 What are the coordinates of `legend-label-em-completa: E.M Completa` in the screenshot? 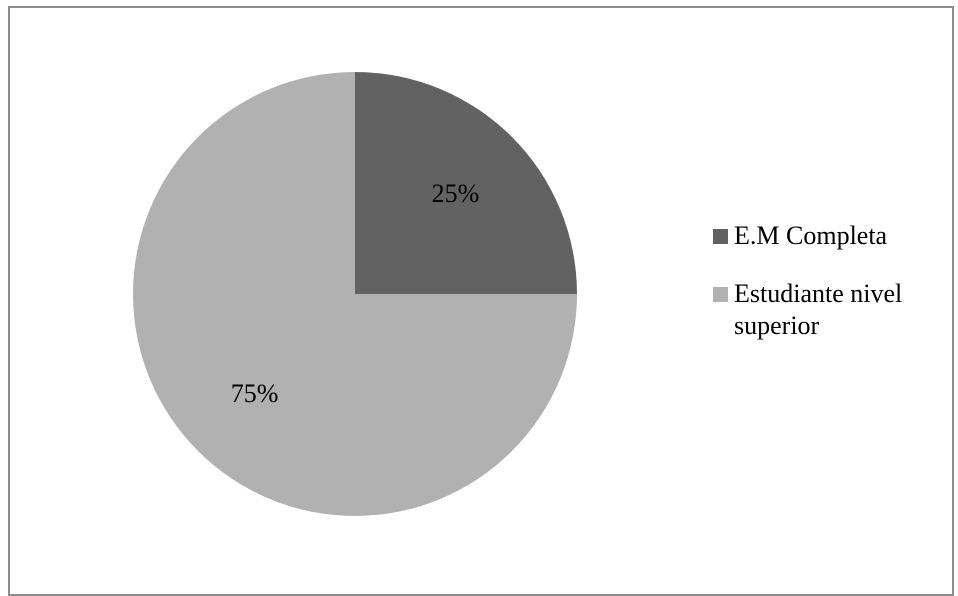 It's located at (811, 235).